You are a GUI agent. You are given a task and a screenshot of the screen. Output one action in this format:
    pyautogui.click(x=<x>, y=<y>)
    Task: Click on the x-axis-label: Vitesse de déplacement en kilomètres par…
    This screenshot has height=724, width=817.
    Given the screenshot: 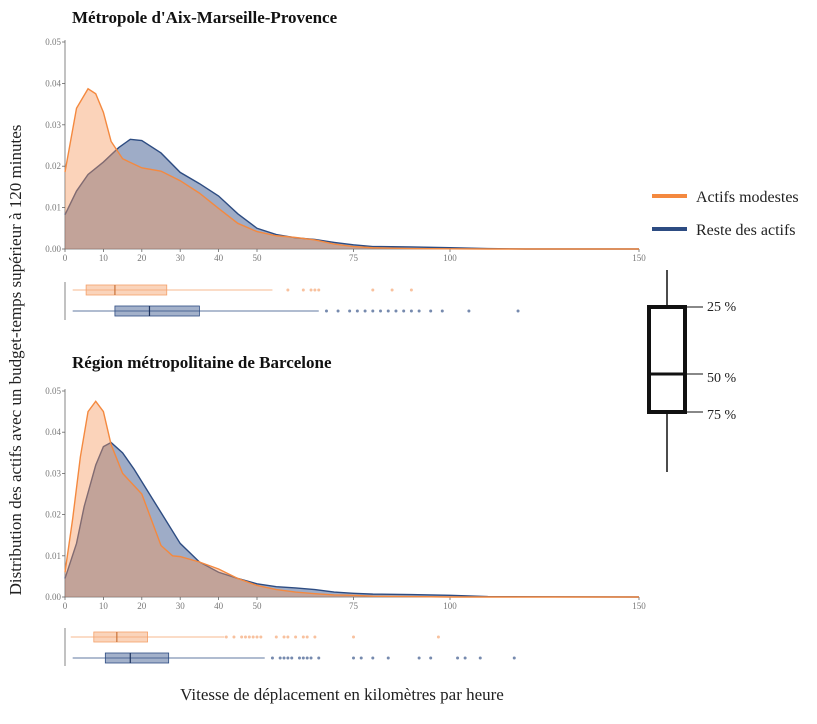 What is the action you would take?
    pyautogui.click(x=342, y=694)
    